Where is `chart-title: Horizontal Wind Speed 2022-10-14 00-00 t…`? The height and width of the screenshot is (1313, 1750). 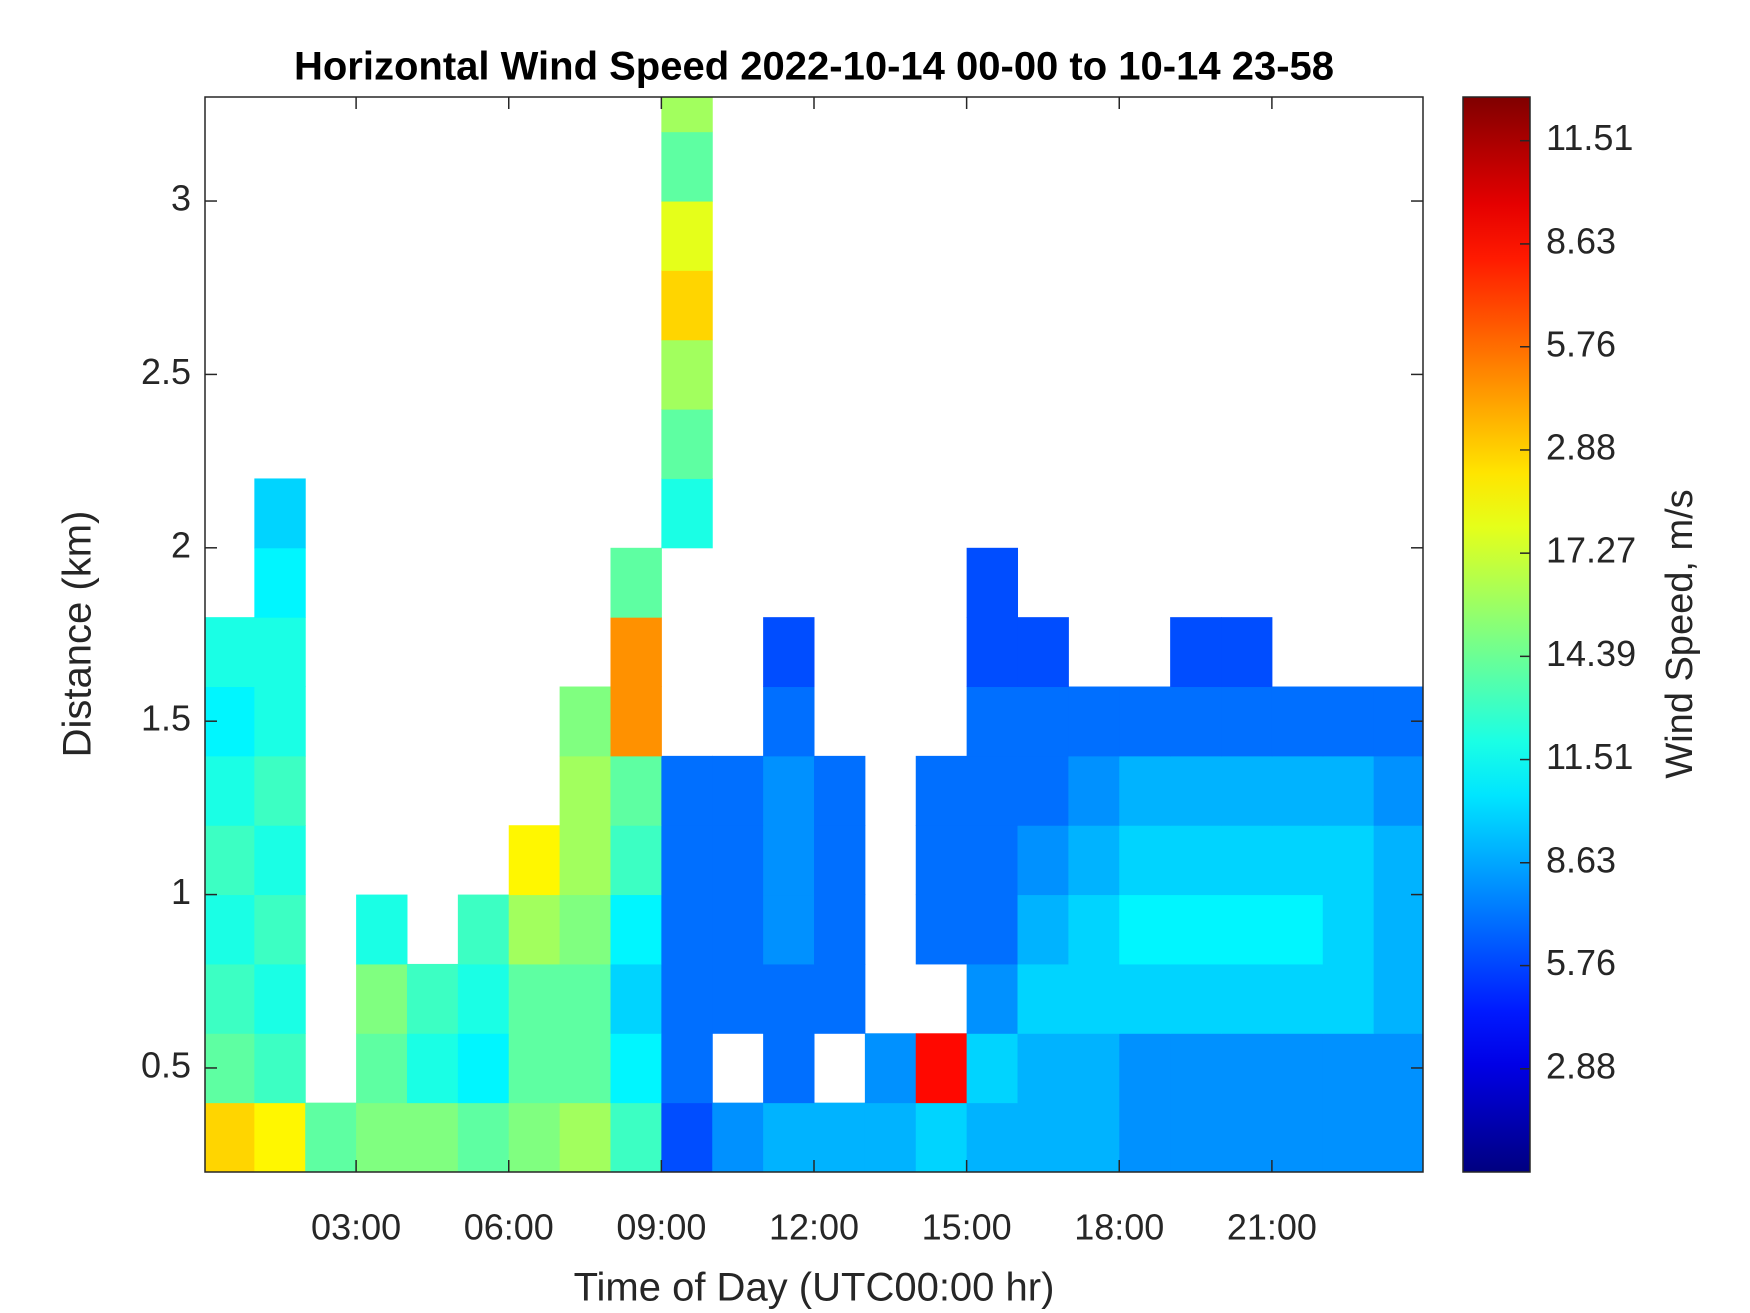 chart-title: Horizontal Wind Speed 2022-10-14 00-00 t… is located at coordinates (814, 67).